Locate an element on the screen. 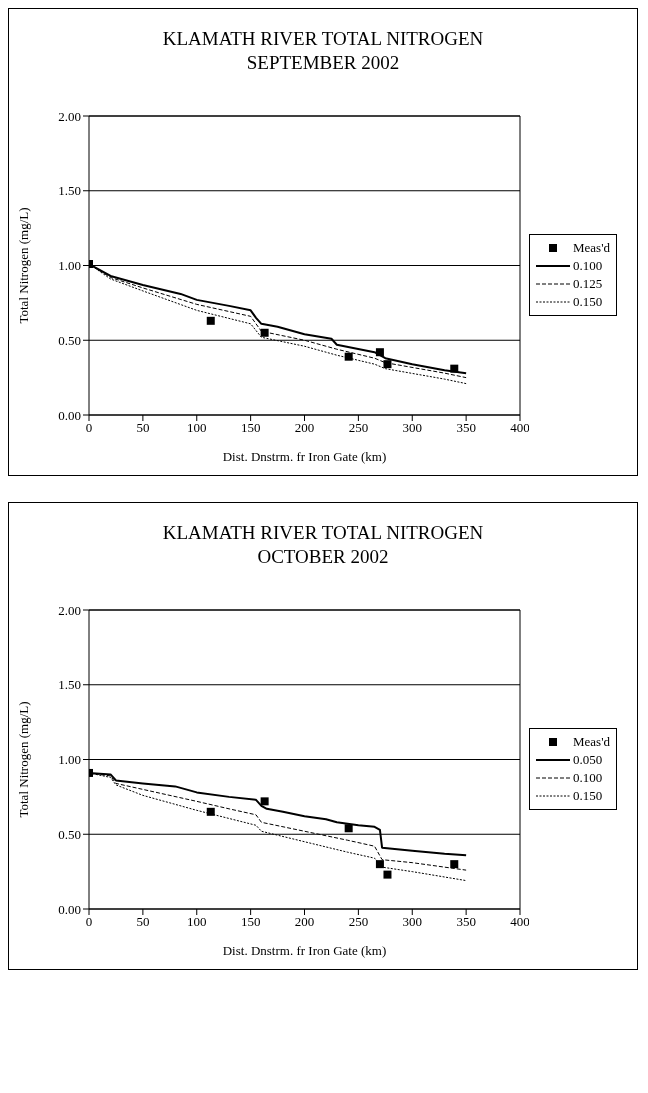 Image resolution: width=648 pixels, height=1093 pixels. chart-subtitle: SEPTEMBER 2002 is located at coordinates (323, 63).